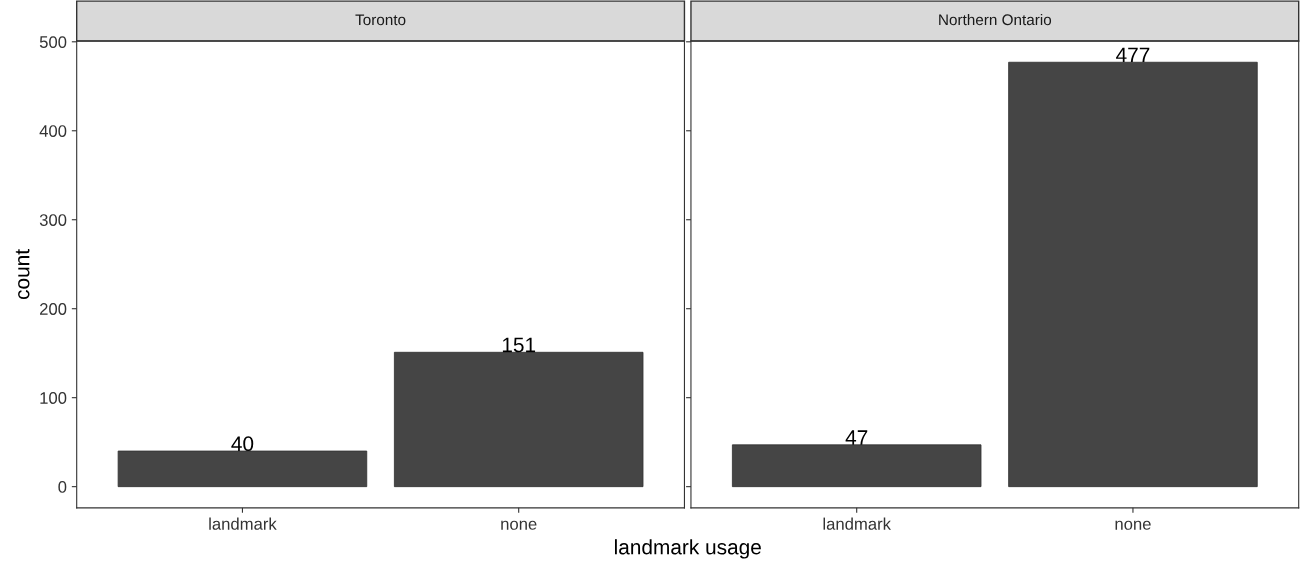 The width and height of the screenshot is (1300, 570). Describe the element at coordinates (995, 19) in the screenshot. I see `chart-title: Northern Ontario` at that location.